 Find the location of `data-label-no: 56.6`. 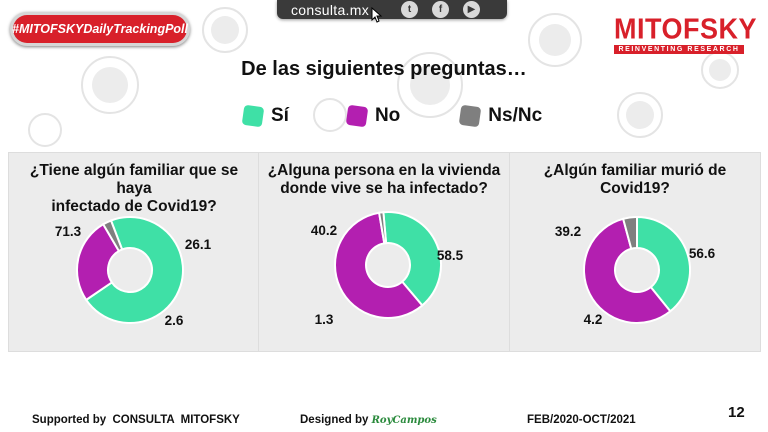

data-label-no: 56.6 is located at coordinates (702, 253).